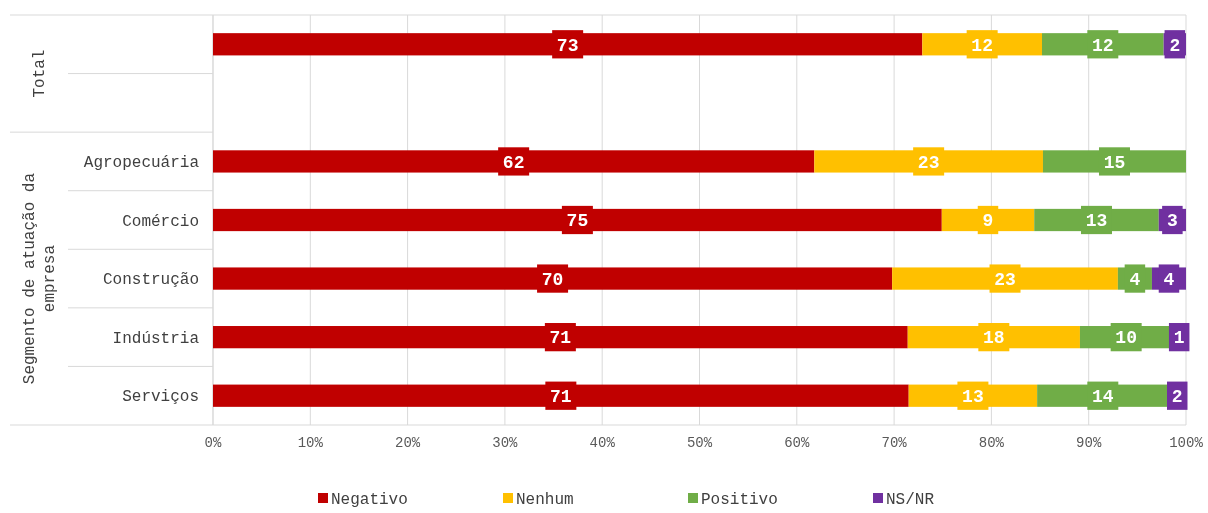  I want to click on x-tick-label: 90%, so click(1089, 443).